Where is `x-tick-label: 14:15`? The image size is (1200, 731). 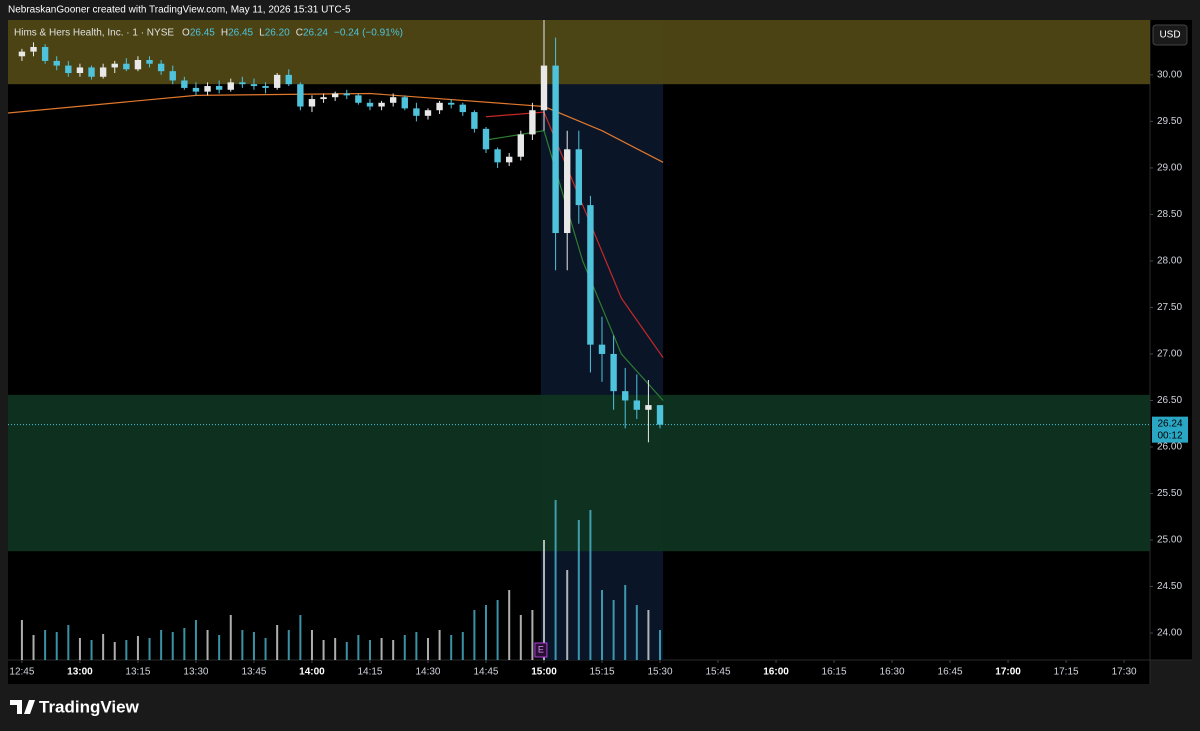 x-tick-label: 14:15 is located at coordinates (369, 672).